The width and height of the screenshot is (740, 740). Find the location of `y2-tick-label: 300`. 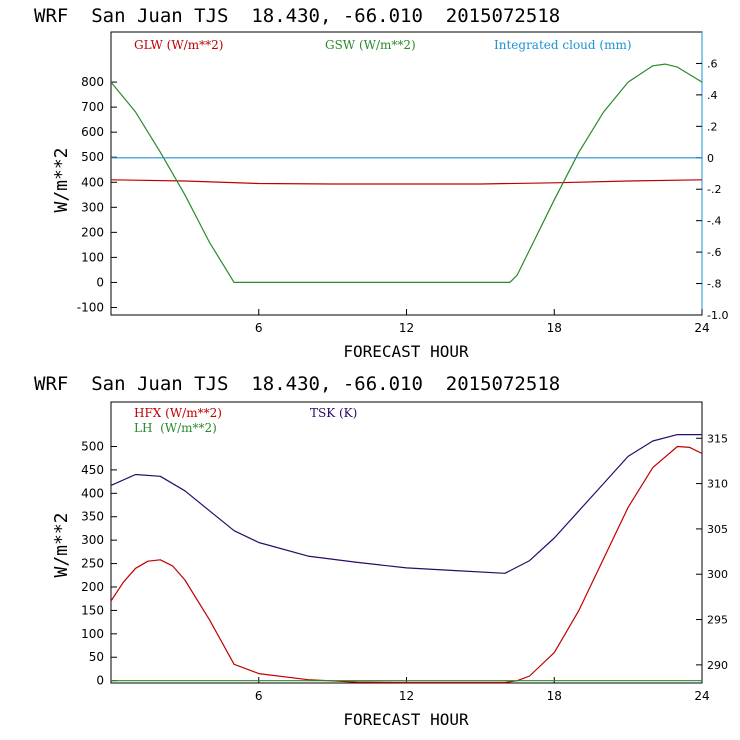

y2-tick-label: 300 is located at coordinates (717, 574).